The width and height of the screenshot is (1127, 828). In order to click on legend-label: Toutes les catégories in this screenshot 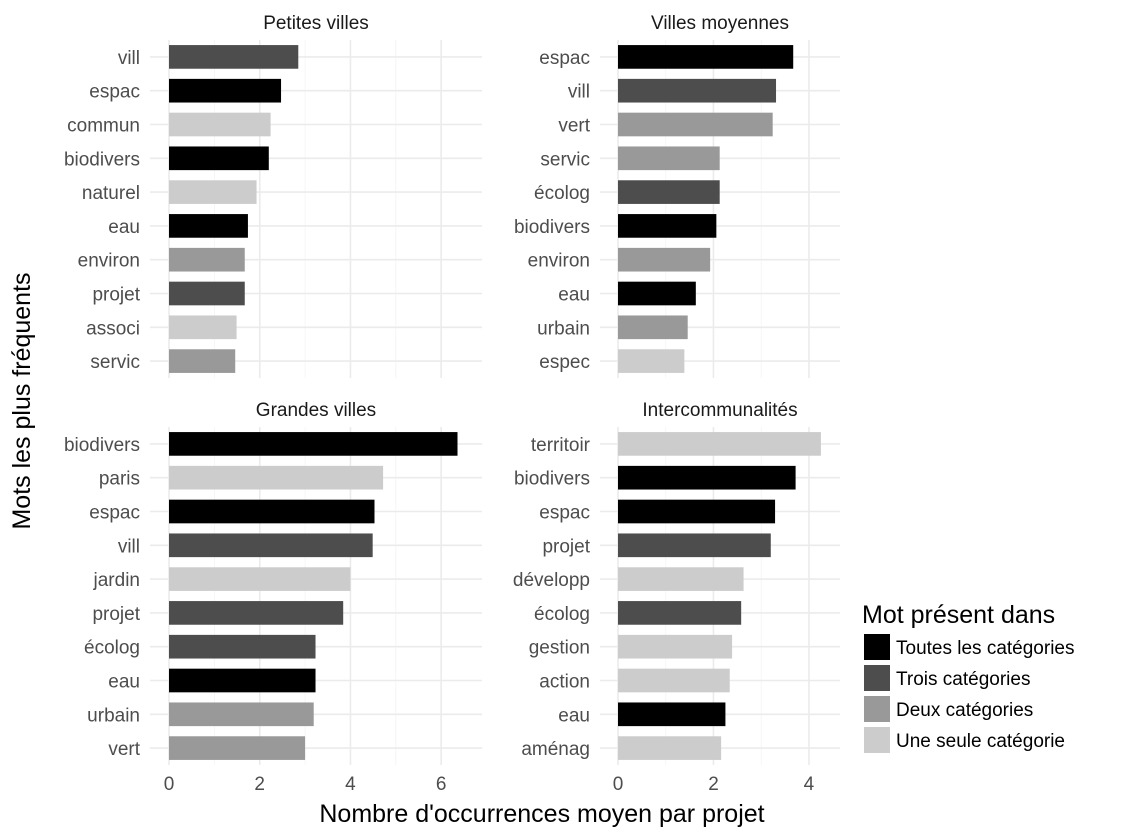, I will do `click(985, 648)`.